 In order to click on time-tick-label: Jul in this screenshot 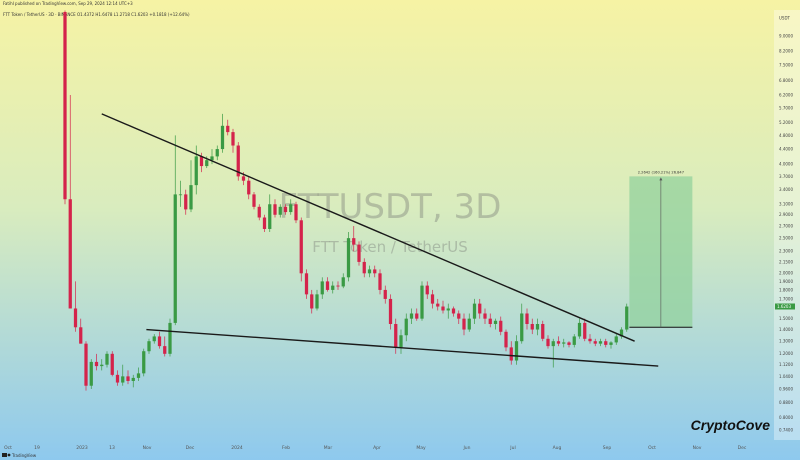, I will do `click(512, 448)`.